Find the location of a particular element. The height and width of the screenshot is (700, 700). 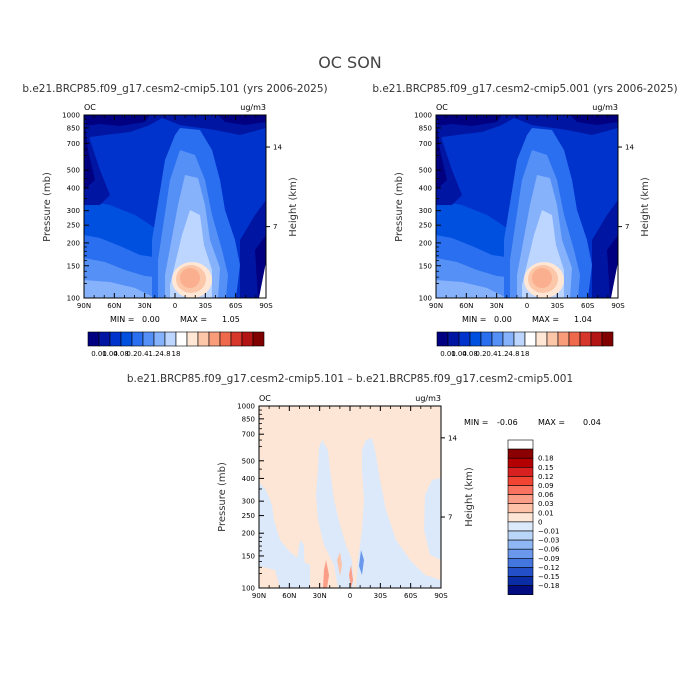

colorbar-label: −0.12 is located at coordinates (548, 568).